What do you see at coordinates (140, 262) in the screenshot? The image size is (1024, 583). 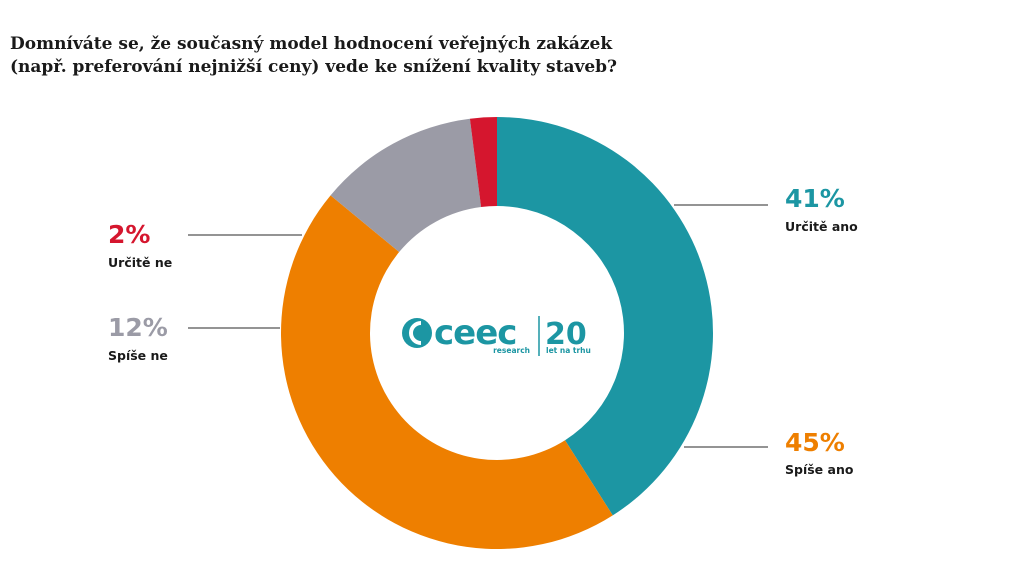 I see `category-label-urcite-ne: Určitě ne` at bounding box center [140, 262].